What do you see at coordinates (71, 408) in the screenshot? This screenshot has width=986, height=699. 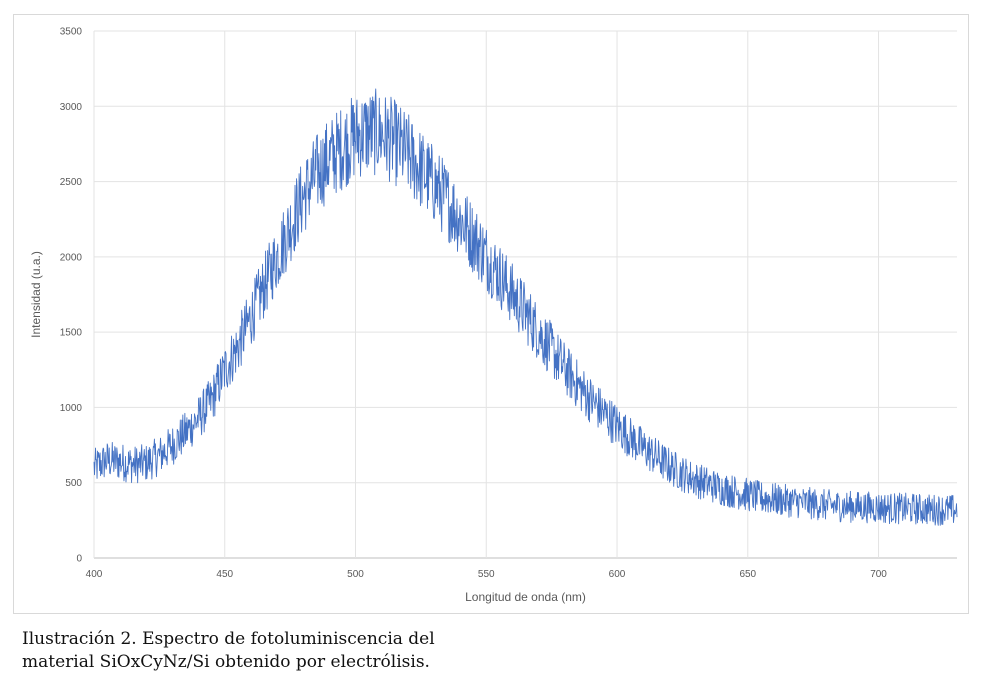 I see `y-tick-label: 1000` at bounding box center [71, 408].